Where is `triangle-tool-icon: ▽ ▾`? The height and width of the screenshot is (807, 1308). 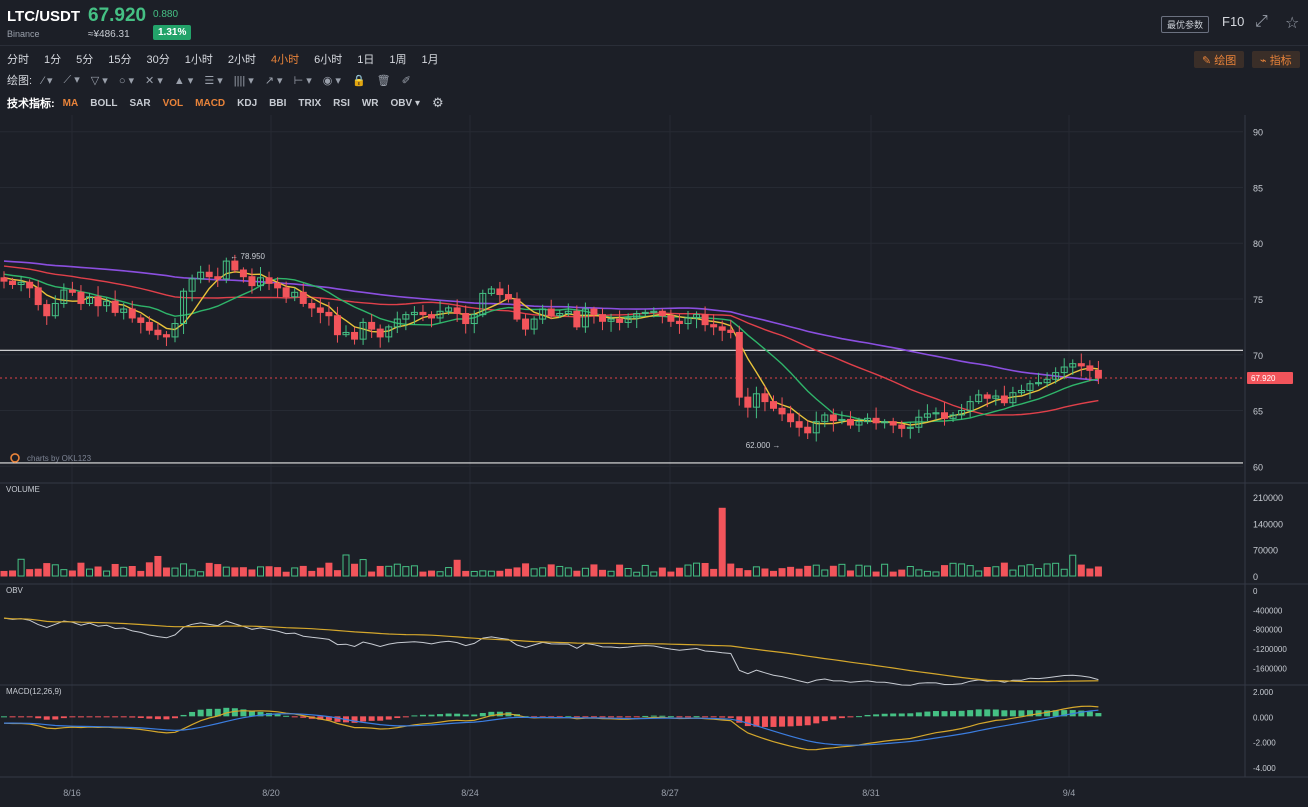
triangle-tool-icon: ▽ ▾ is located at coordinates (99, 80).